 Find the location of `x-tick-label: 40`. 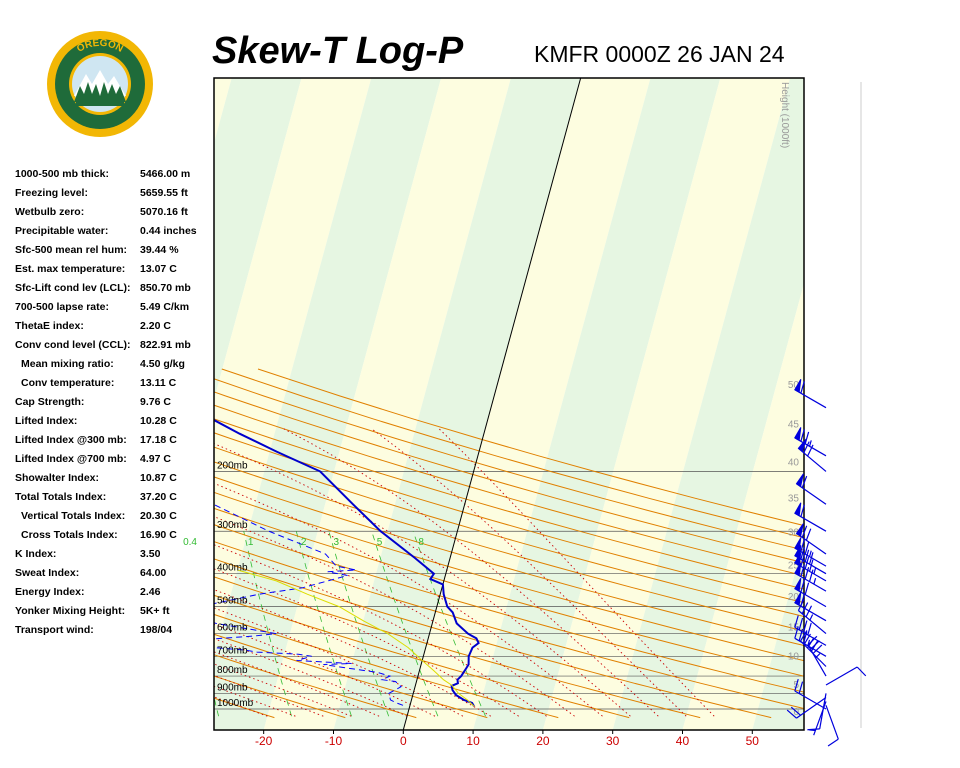

x-tick-label: 40 is located at coordinates (683, 741).